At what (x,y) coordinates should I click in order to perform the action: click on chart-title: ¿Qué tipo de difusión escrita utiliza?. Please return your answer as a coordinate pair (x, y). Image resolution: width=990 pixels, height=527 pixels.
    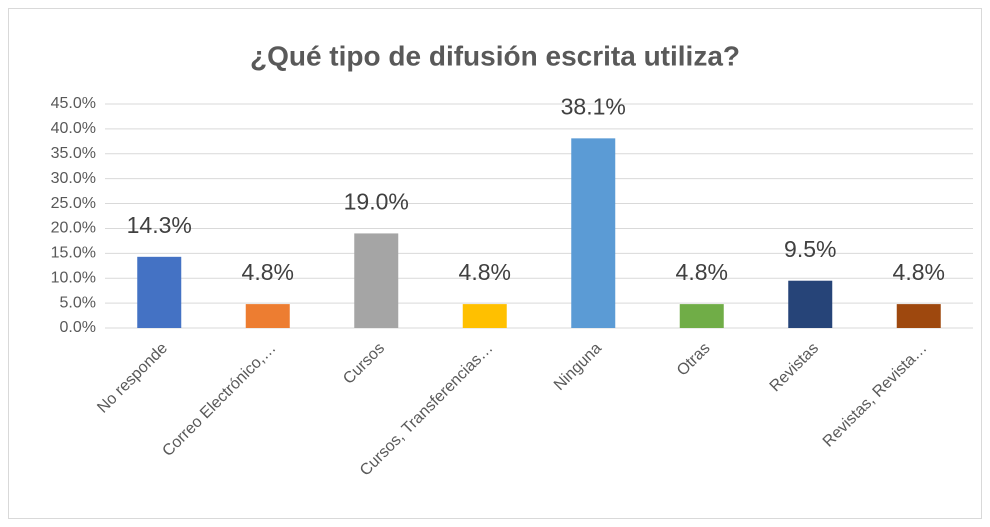
    Looking at the image, I should click on (495, 55).